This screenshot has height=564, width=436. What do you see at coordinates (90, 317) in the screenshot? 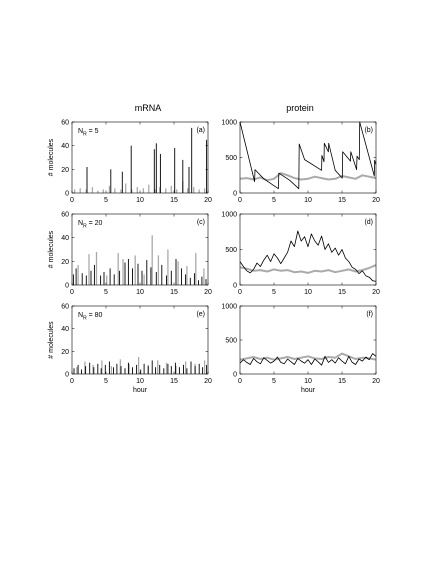
I see `nr-annotation: NR = 80` at bounding box center [90, 317].